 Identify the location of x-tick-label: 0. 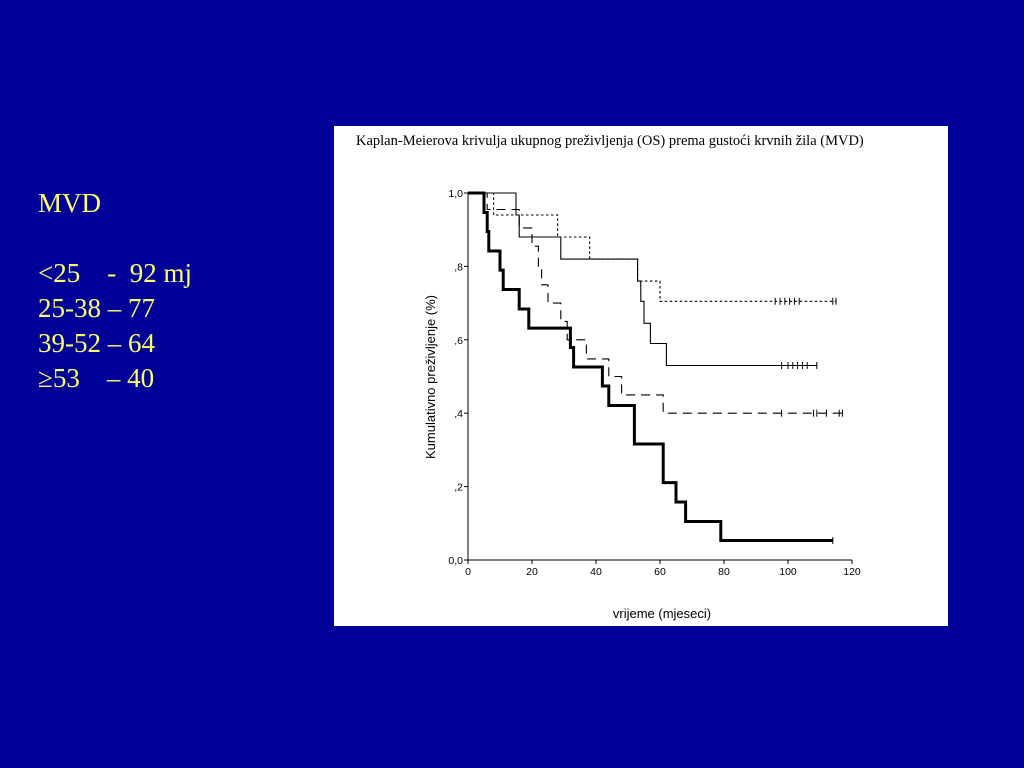
(468, 572).